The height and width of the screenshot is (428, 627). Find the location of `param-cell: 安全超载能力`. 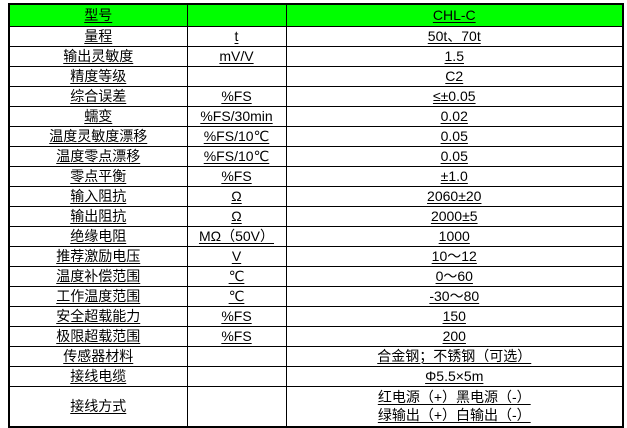

param-cell: 安全超载能力 is located at coordinates (98, 316).